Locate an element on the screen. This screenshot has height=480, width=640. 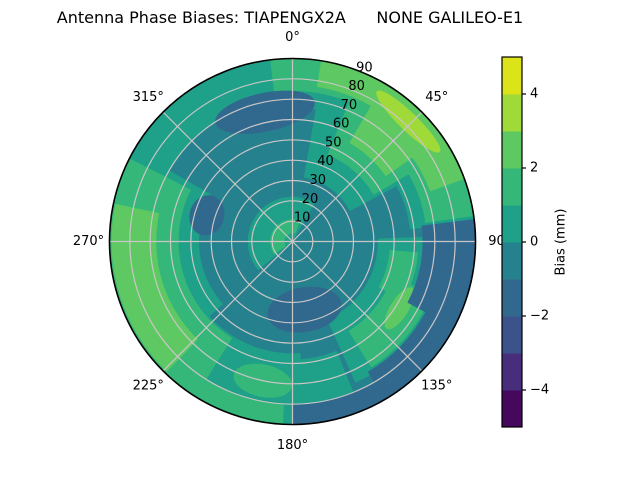
angular-tick-label: 225° is located at coordinates (148, 385).